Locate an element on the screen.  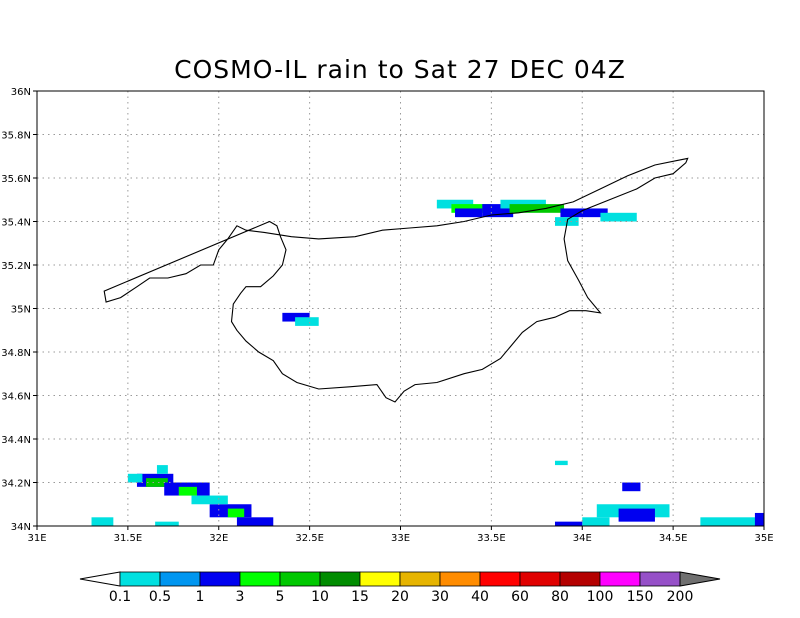
colorbar-label: 80 is located at coordinates (560, 597).